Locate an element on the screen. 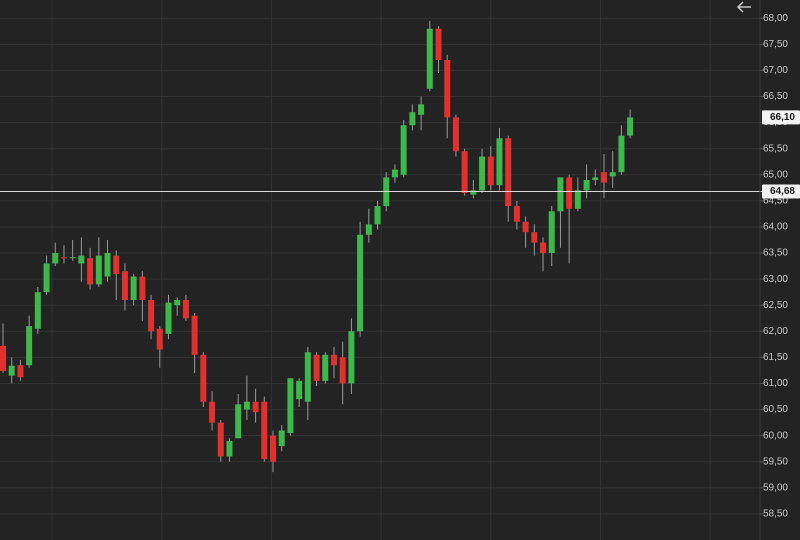 This screenshot has width=800, height=540. y-tick-label: 59,00 is located at coordinates (775, 487).